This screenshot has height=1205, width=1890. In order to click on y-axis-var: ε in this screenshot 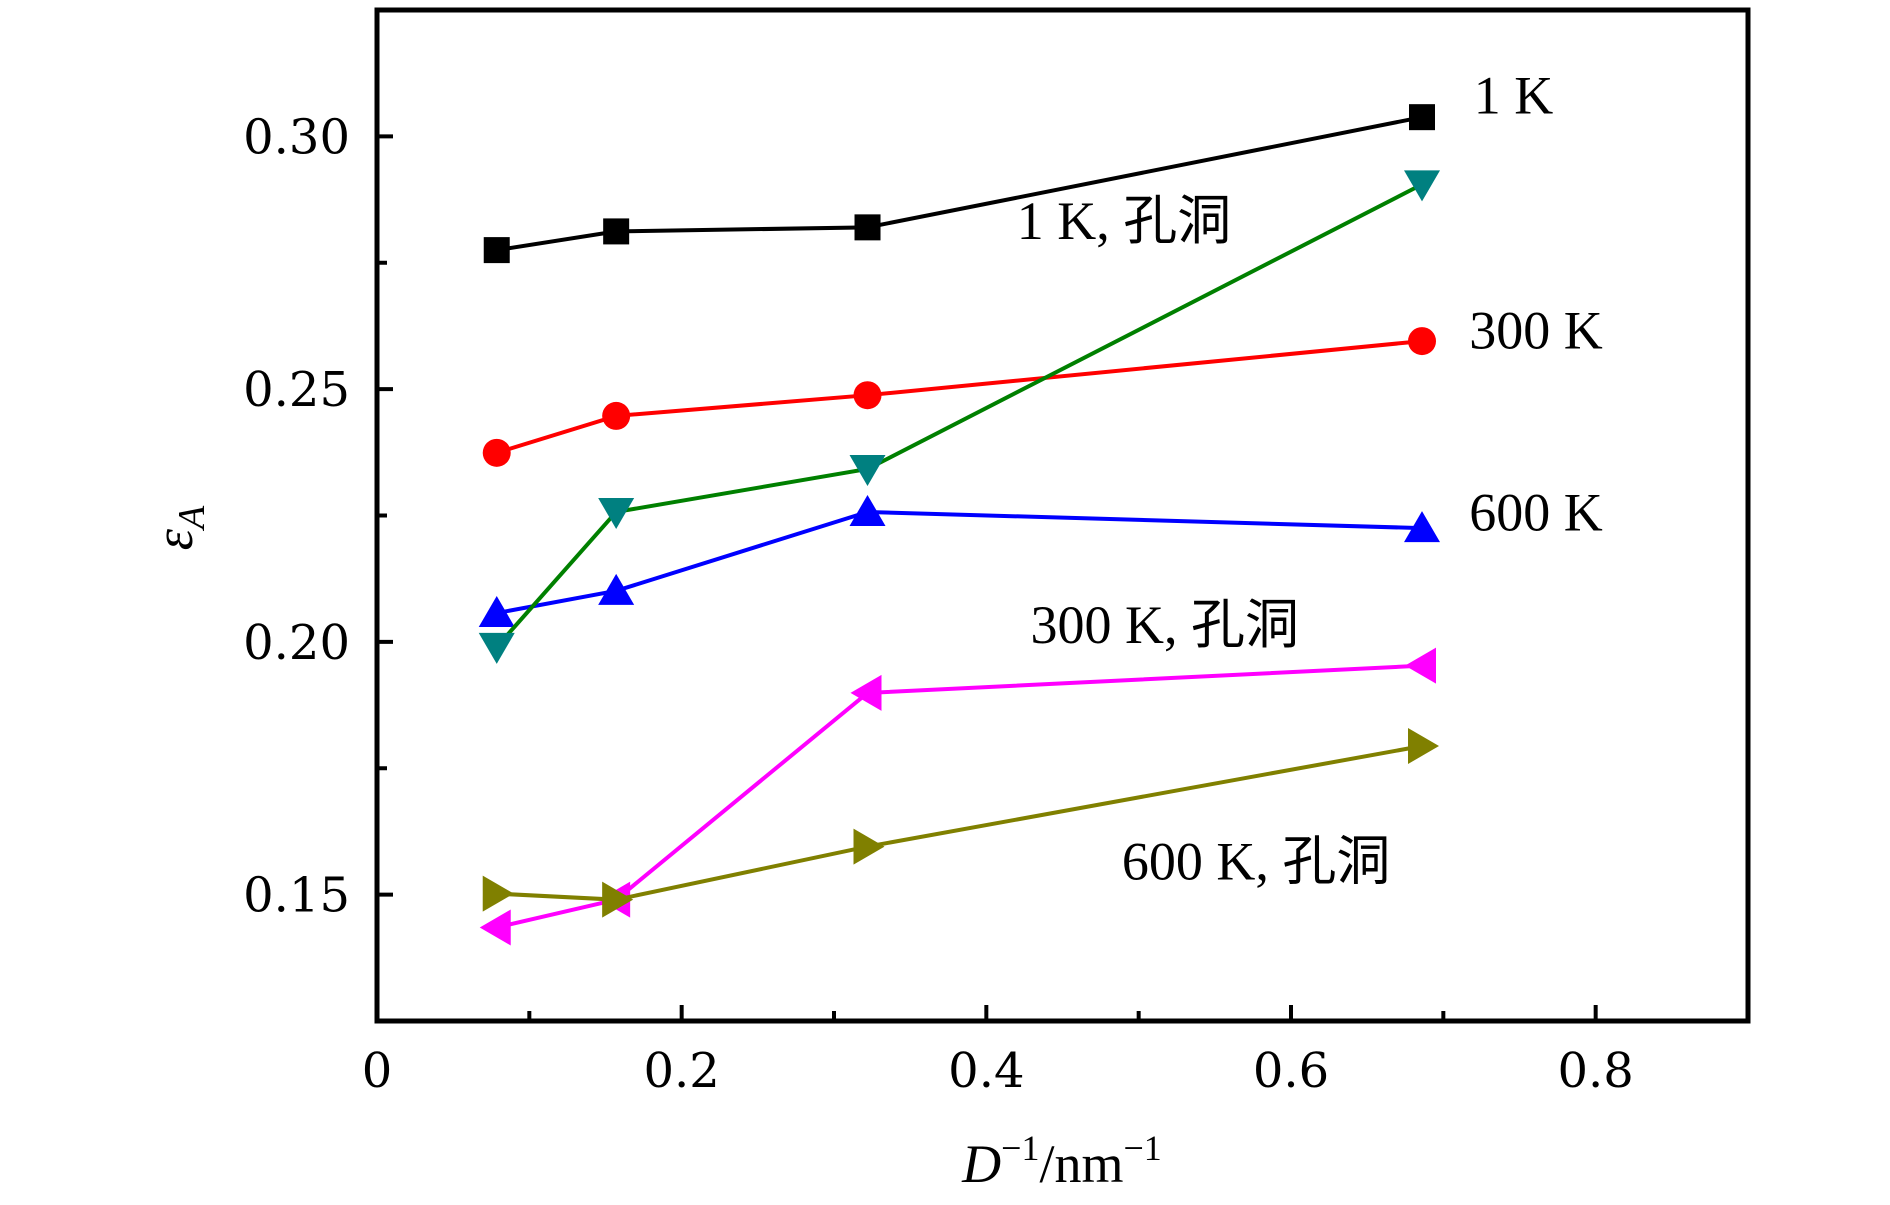, I will do `click(174, 539)`.